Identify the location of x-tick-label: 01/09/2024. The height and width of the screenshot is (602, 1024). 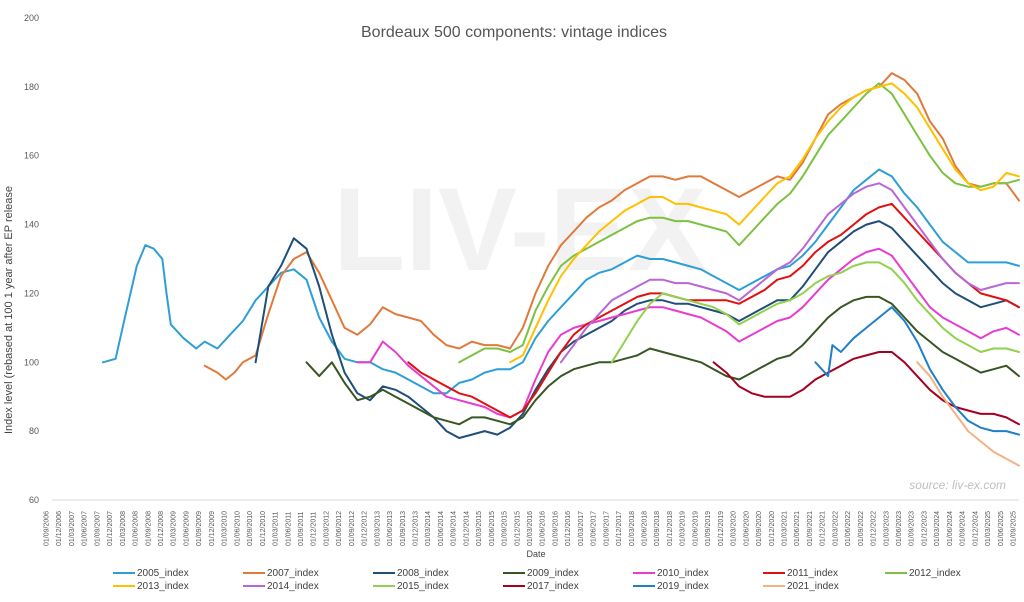
(963, 528).